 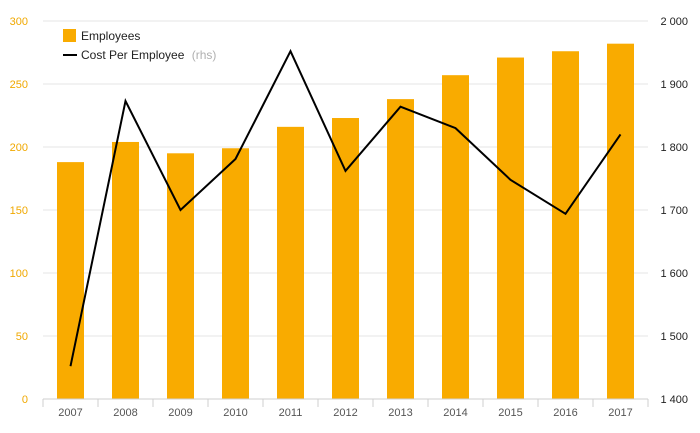 What do you see at coordinates (133, 55) in the screenshot?
I see `legend-label-cost-per-employee-name: Cost Per Employee` at bounding box center [133, 55].